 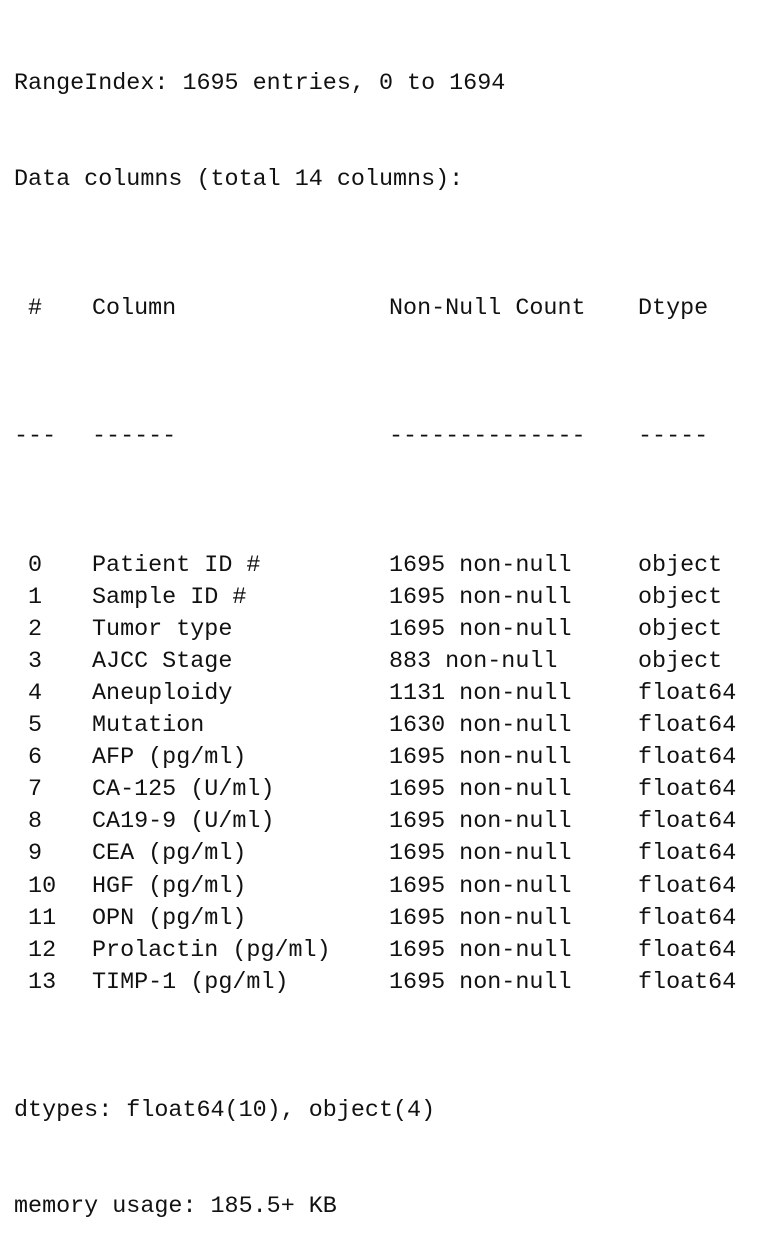 I want to click on table-header-row: # Column Non-Null Count Dtype, so click(x=389, y=309).